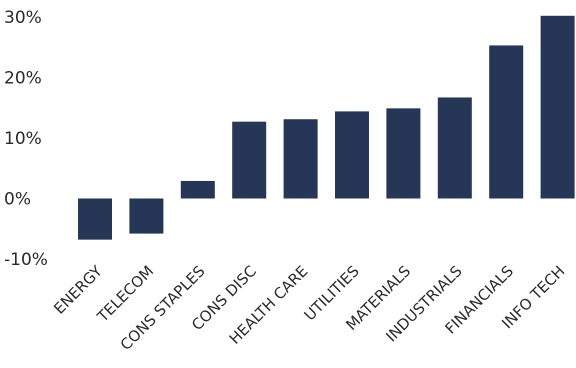 The image size is (576, 368). Describe the element at coordinates (95, 219) in the screenshot. I see `bar-energy` at that location.